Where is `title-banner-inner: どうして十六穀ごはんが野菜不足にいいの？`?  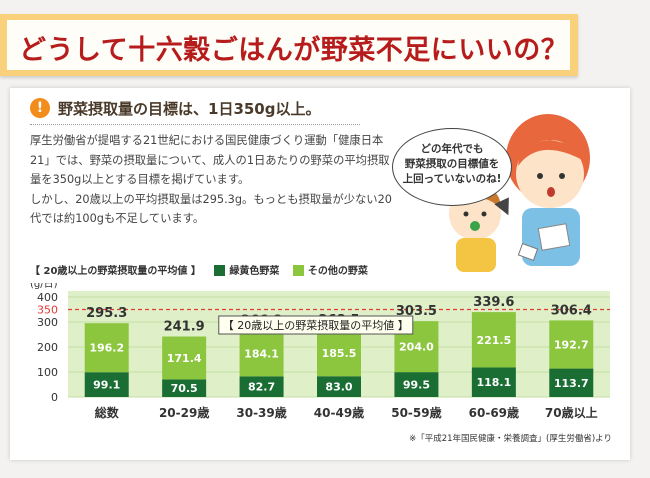 title-banner-inner: どうして十六穀ごはんが野菜不足にいいの？ is located at coordinates (288, 45).